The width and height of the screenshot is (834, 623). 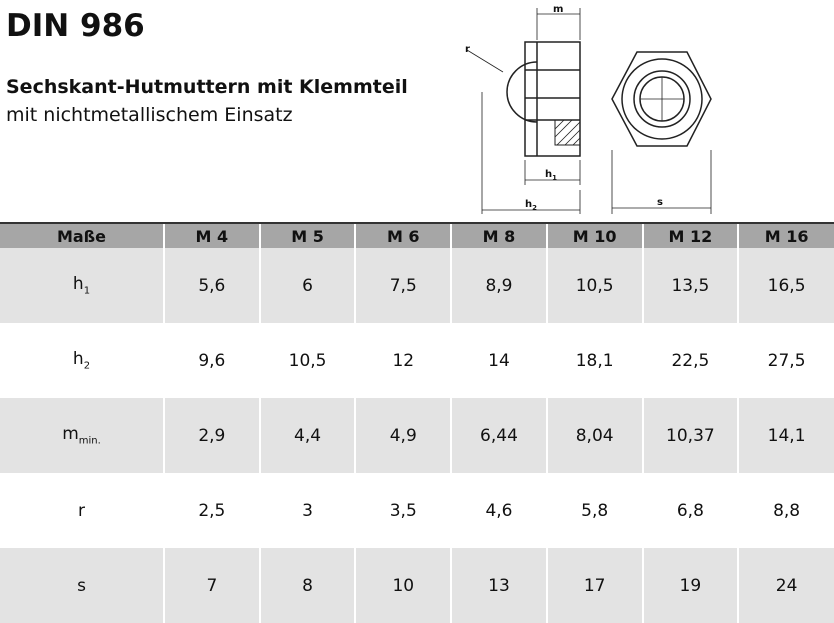 I want to click on column-header: M 5, so click(x=307, y=235).